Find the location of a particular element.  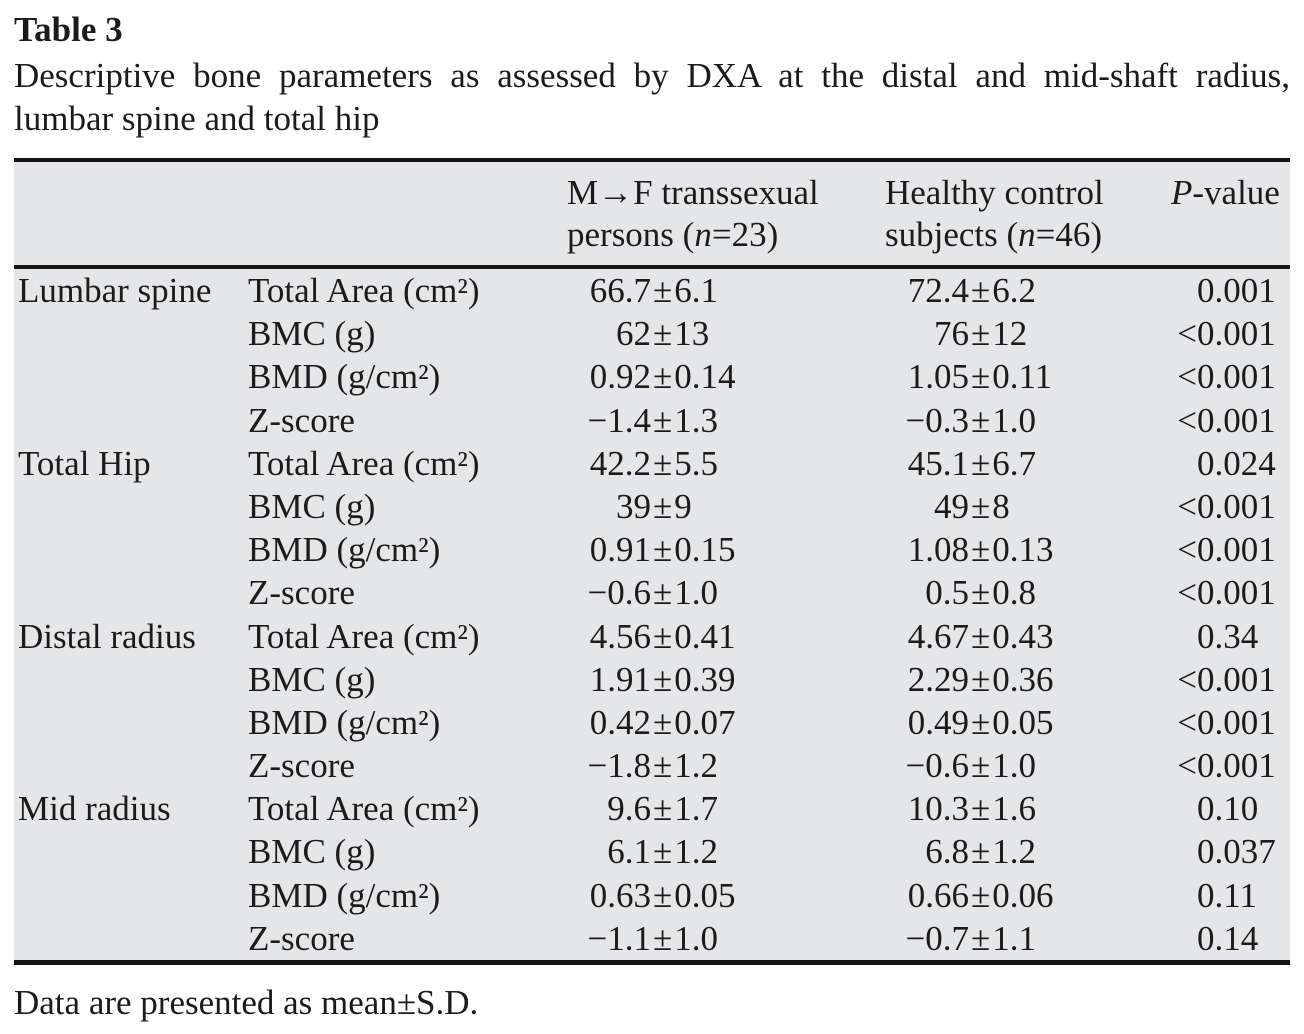

header-mf-line1: M→F transsexual is located at coordinates (726, 193).